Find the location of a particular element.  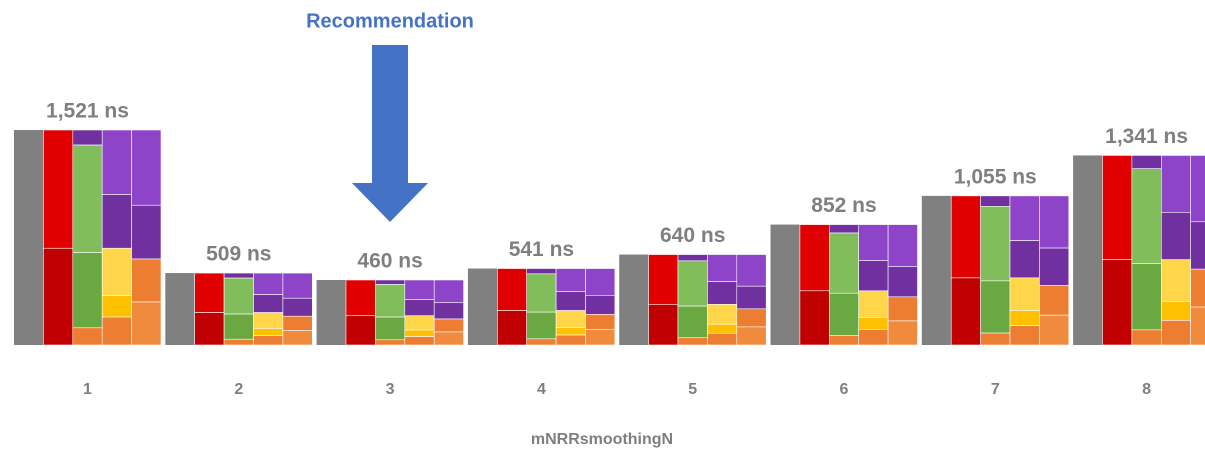

x-tick-label: 8 is located at coordinates (1146, 389).